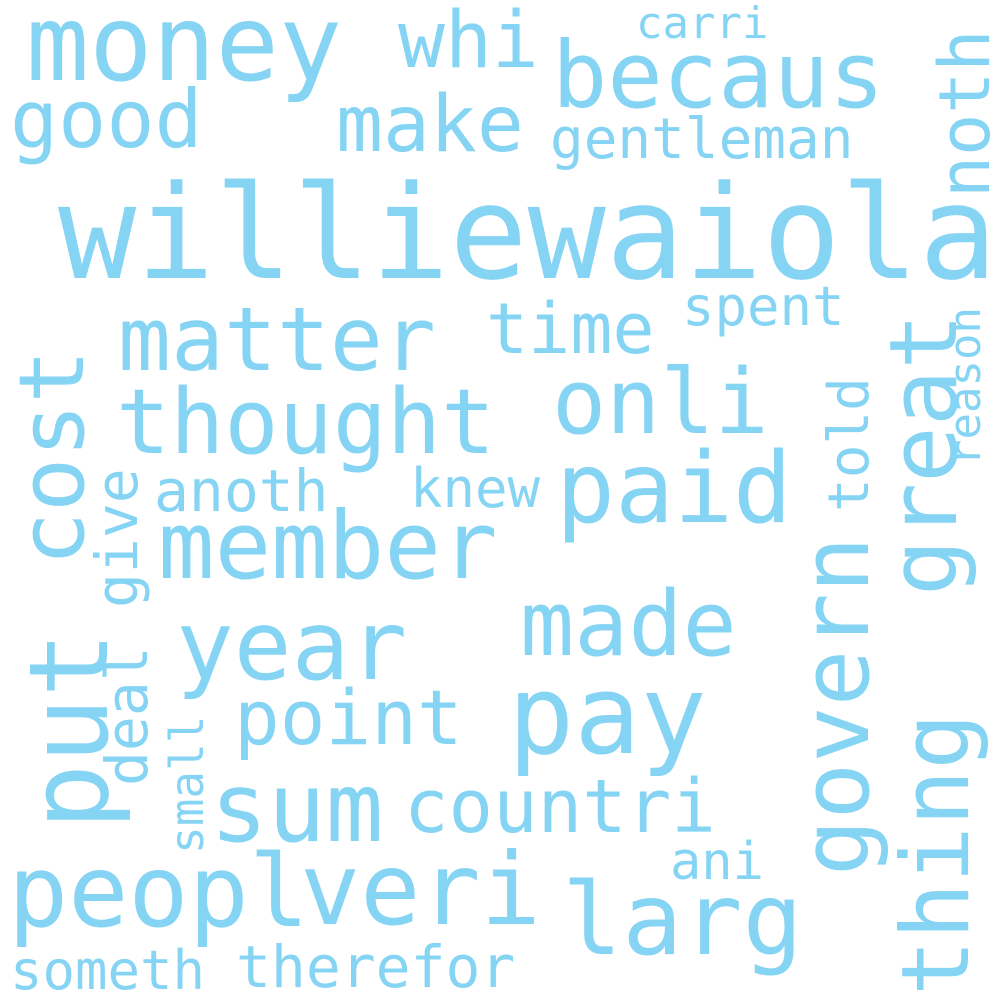  I want to click on word-member: member, so click(328, 546).